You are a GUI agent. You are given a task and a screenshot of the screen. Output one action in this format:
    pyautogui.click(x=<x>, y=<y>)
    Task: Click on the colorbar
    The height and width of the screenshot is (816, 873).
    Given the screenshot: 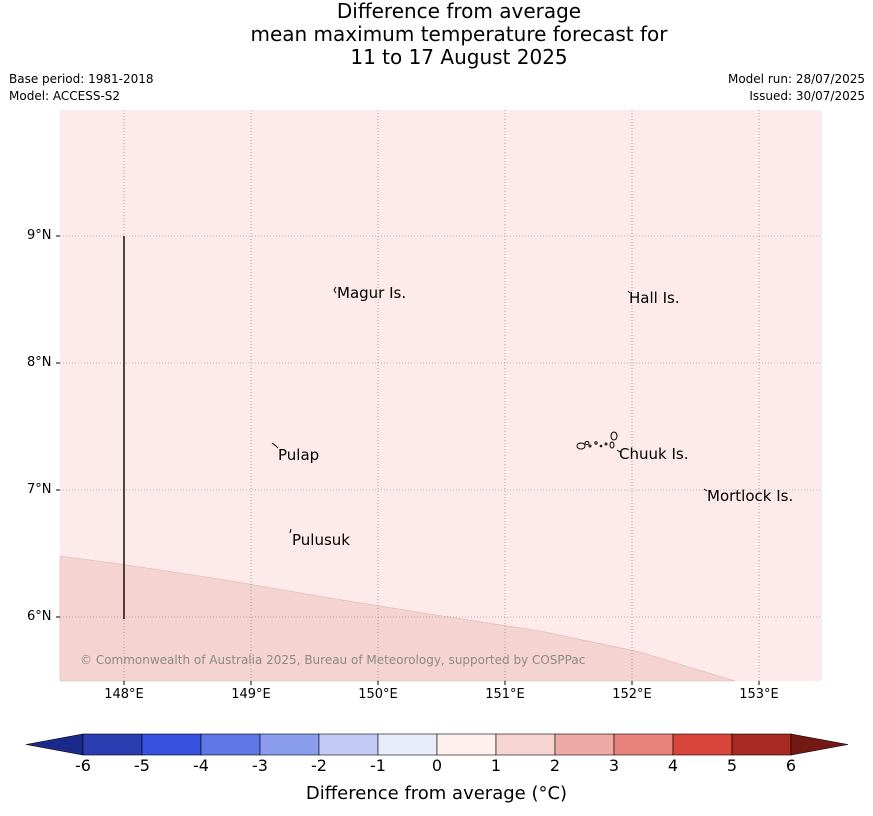 What is the action you would take?
    pyautogui.click(x=437, y=744)
    